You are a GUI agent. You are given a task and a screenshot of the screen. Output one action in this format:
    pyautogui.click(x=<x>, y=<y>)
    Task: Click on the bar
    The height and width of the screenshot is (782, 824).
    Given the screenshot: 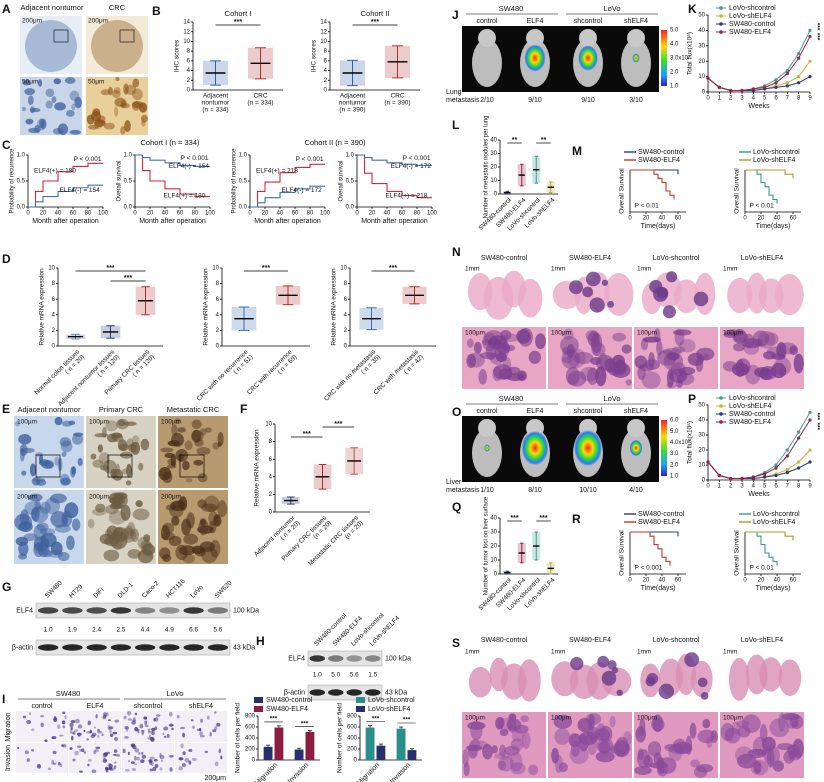 What is the action you would take?
    pyautogui.click(x=412, y=755)
    